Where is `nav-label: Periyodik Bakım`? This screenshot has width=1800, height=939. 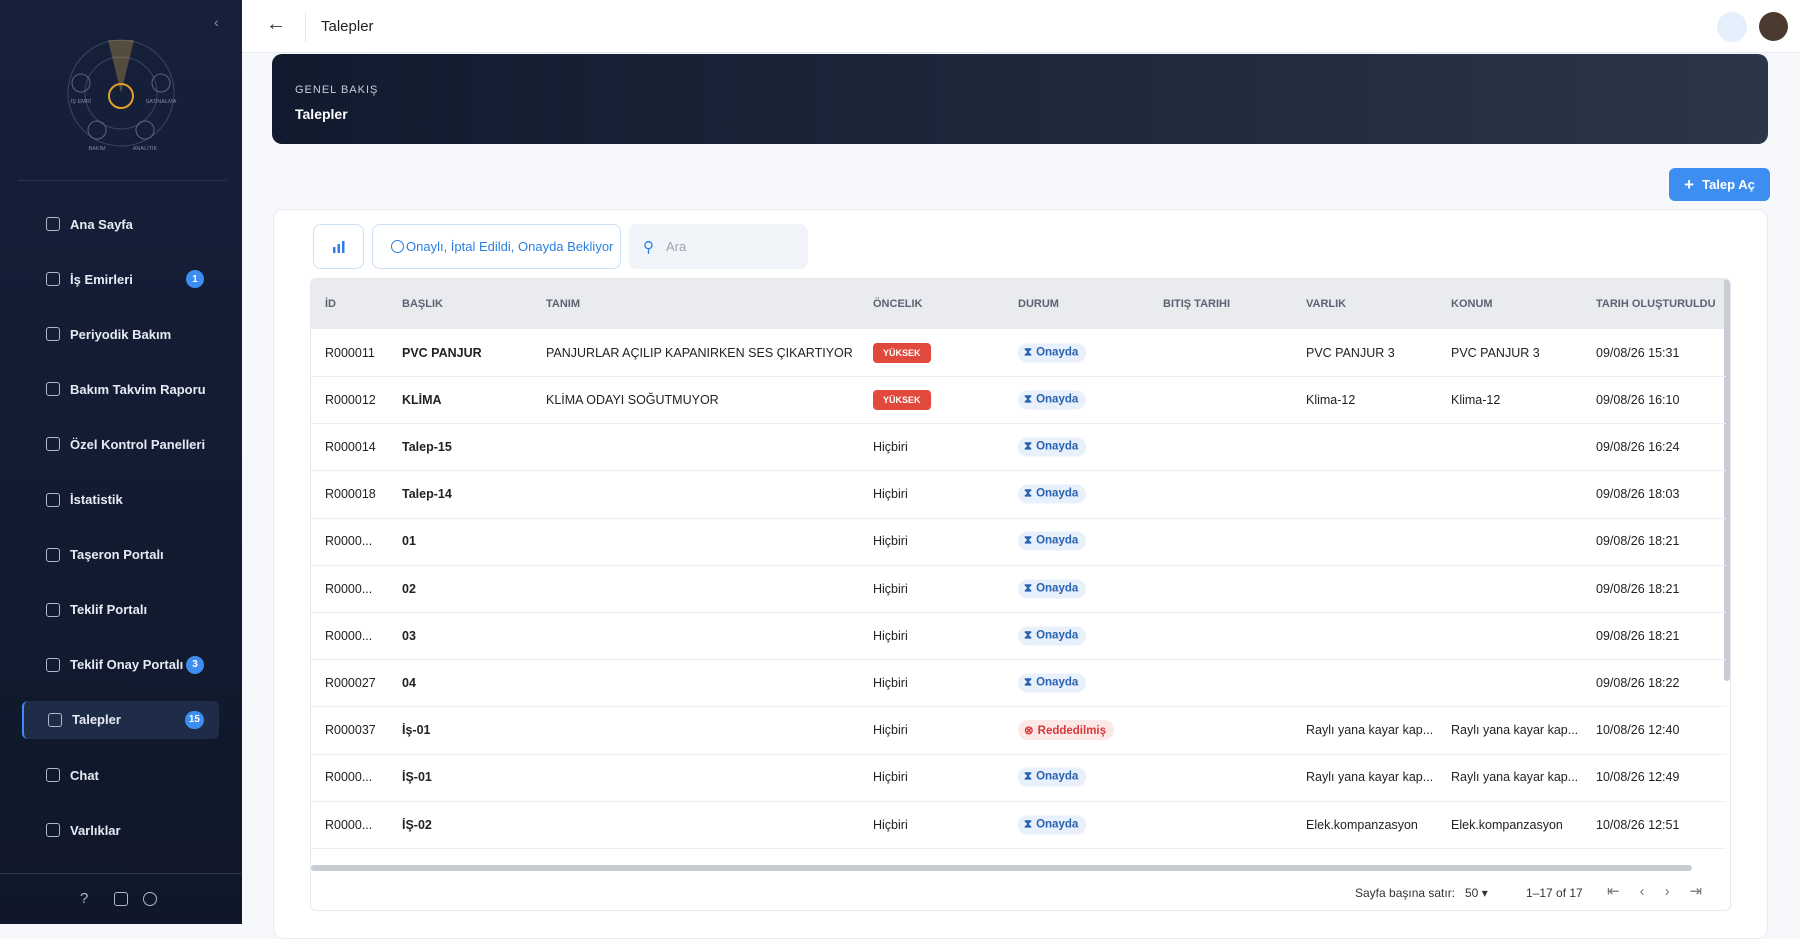 nav-label: Periyodik Bakım is located at coordinates (121, 334).